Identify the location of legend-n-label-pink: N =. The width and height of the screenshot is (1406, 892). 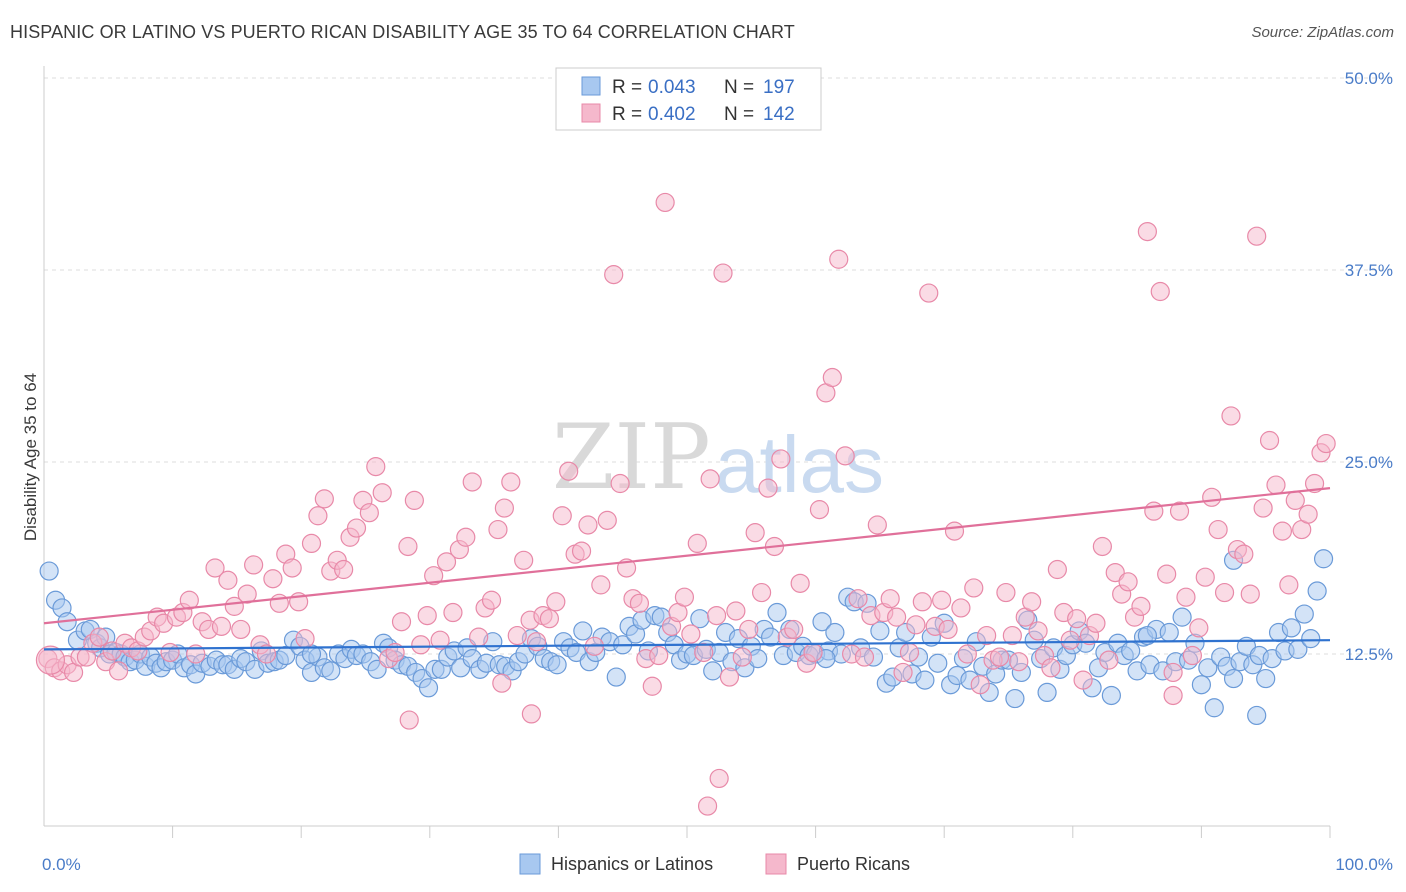
(739, 114).